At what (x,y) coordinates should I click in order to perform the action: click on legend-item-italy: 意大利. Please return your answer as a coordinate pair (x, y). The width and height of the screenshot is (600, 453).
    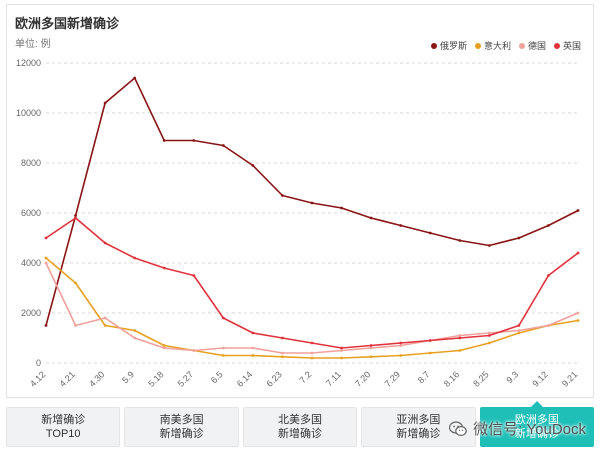
    Looking at the image, I should click on (492, 45).